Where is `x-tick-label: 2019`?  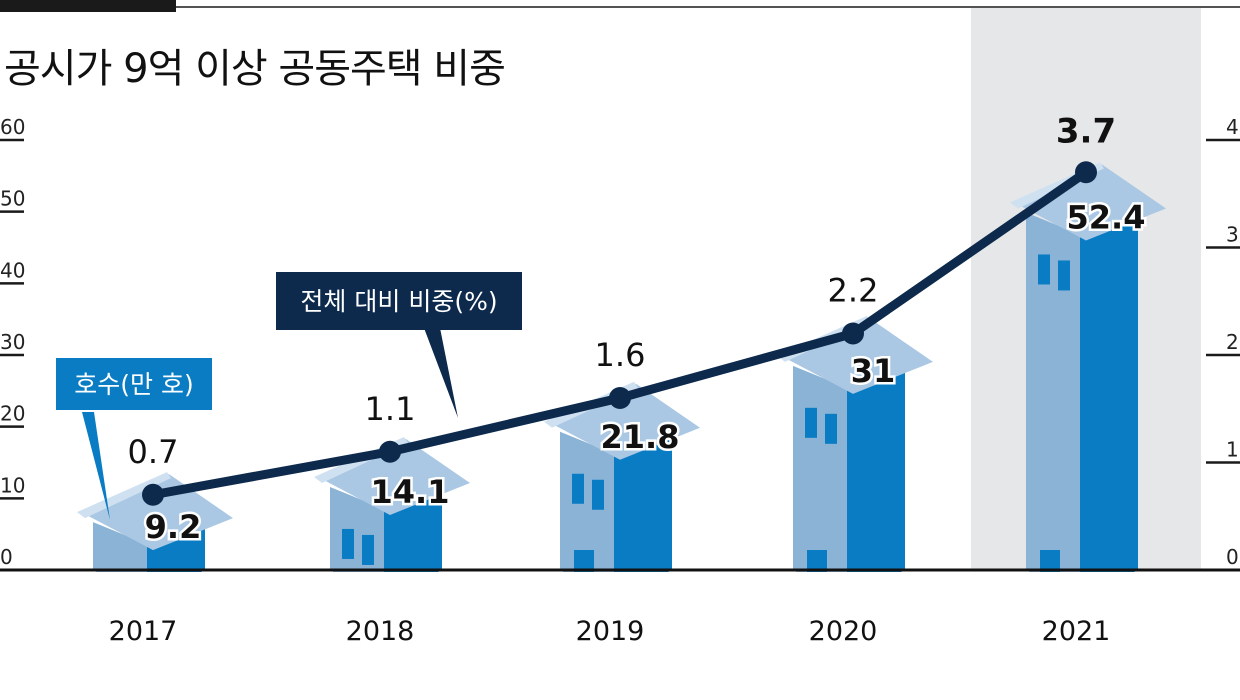
x-tick-label: 2019 is located at coordinates (610, 631).